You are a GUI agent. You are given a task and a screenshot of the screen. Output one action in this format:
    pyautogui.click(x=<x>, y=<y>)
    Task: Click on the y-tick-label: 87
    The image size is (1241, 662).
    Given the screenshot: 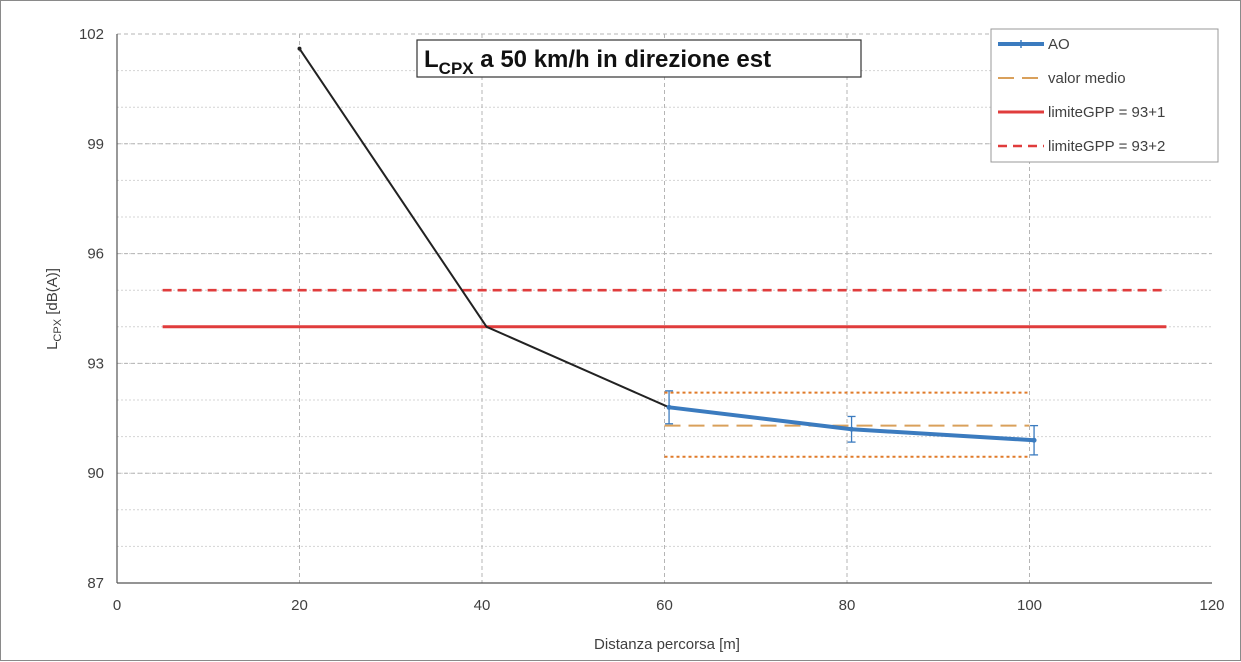 What is the action you would take?
    pyautogui.click(x=95, y=583)
    